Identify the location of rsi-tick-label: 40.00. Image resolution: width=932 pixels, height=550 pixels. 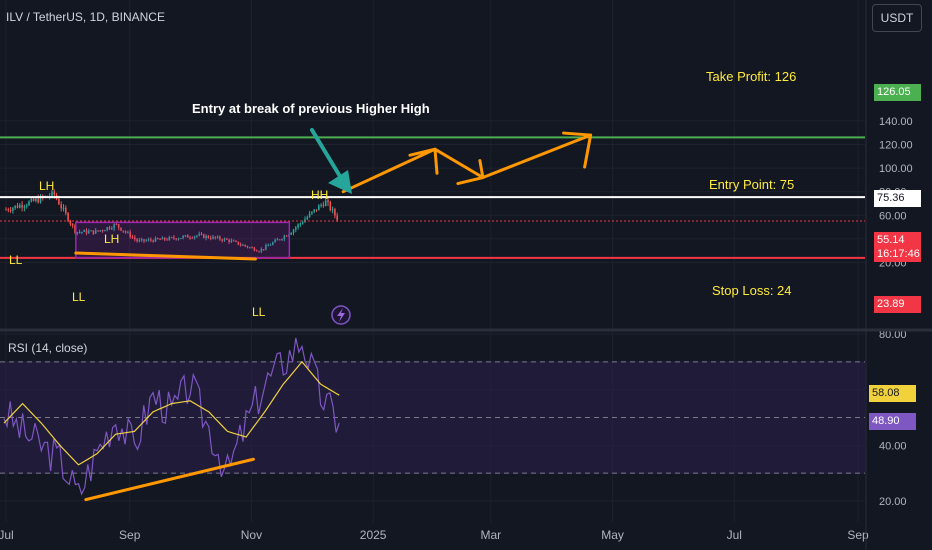
(893, 446).